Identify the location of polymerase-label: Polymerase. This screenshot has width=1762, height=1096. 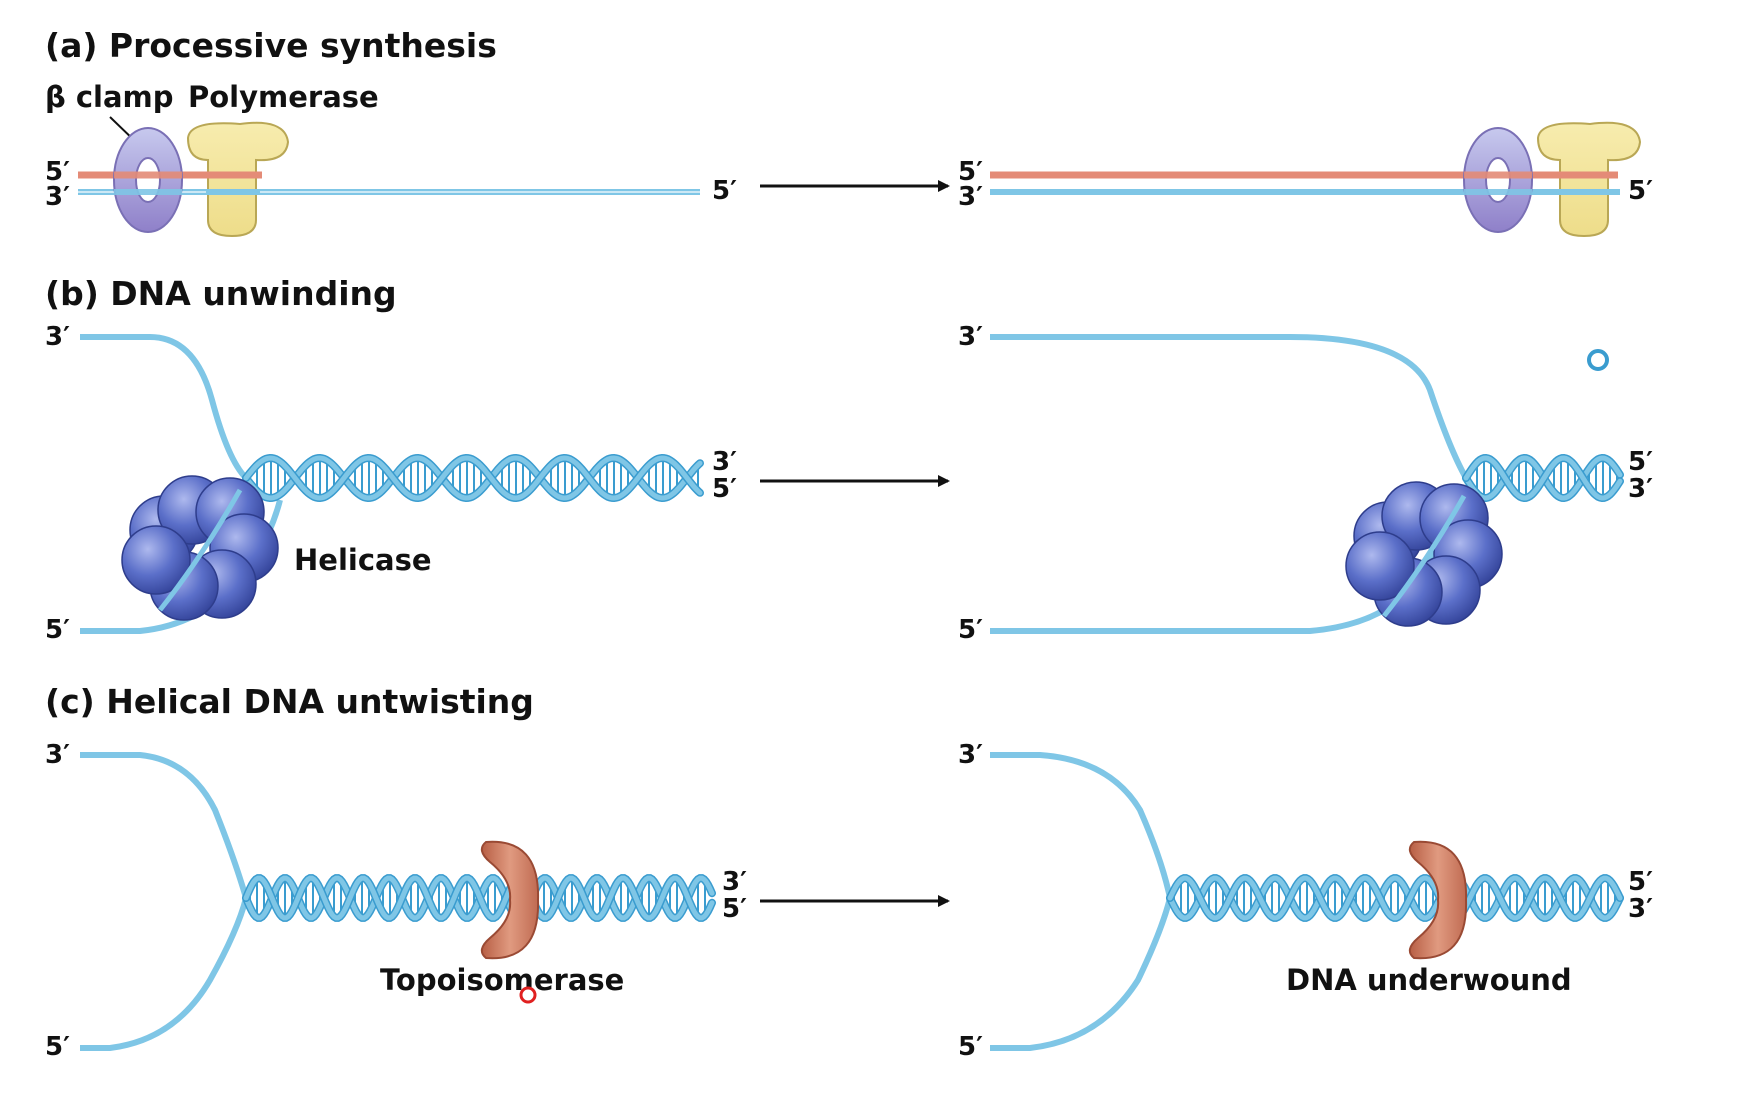
(283, 97).